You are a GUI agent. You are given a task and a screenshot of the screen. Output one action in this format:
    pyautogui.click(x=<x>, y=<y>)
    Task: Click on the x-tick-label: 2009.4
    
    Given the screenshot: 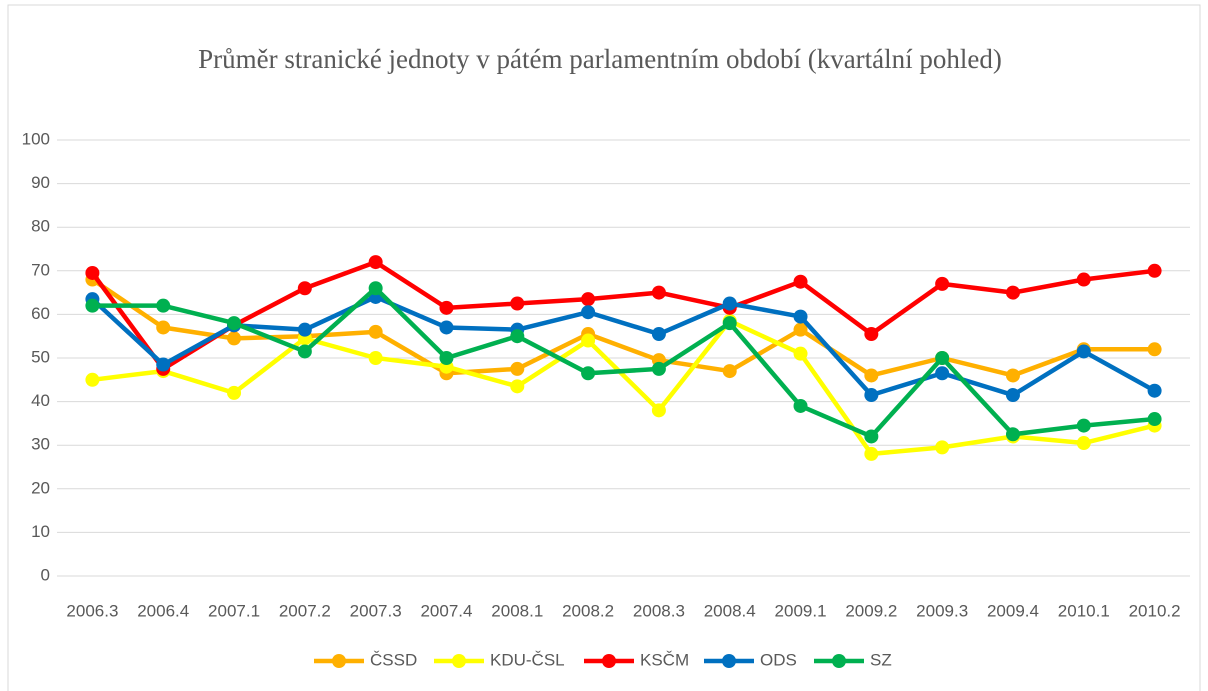 What is the action you would take?
    pyautogui.click(x=1013, y=610)
    